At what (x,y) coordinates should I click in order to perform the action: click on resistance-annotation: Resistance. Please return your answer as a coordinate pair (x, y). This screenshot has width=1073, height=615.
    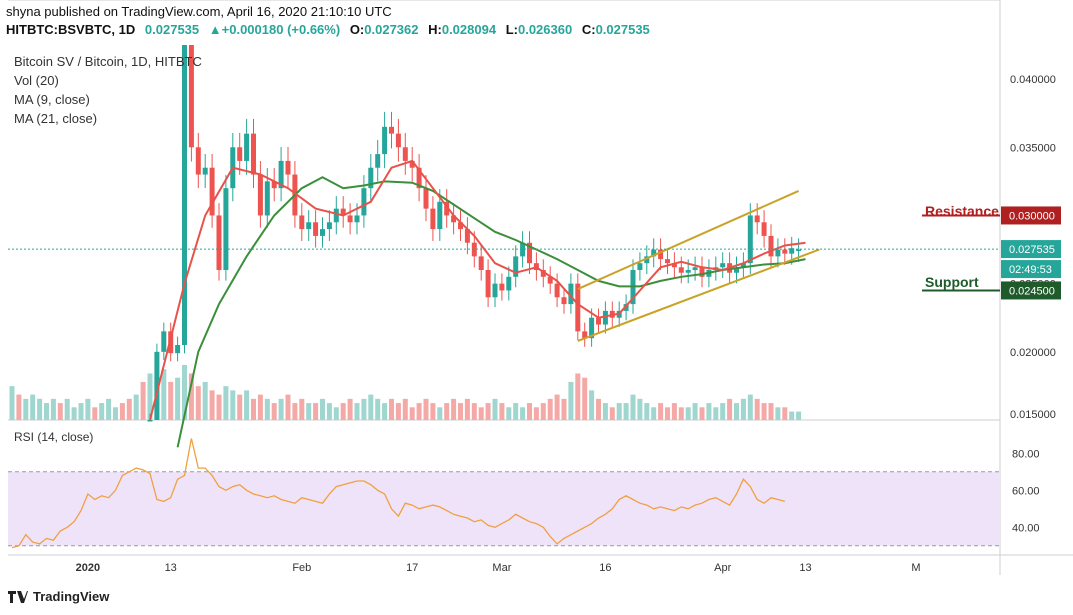
    Looking at the image, I should click on (962, 211).